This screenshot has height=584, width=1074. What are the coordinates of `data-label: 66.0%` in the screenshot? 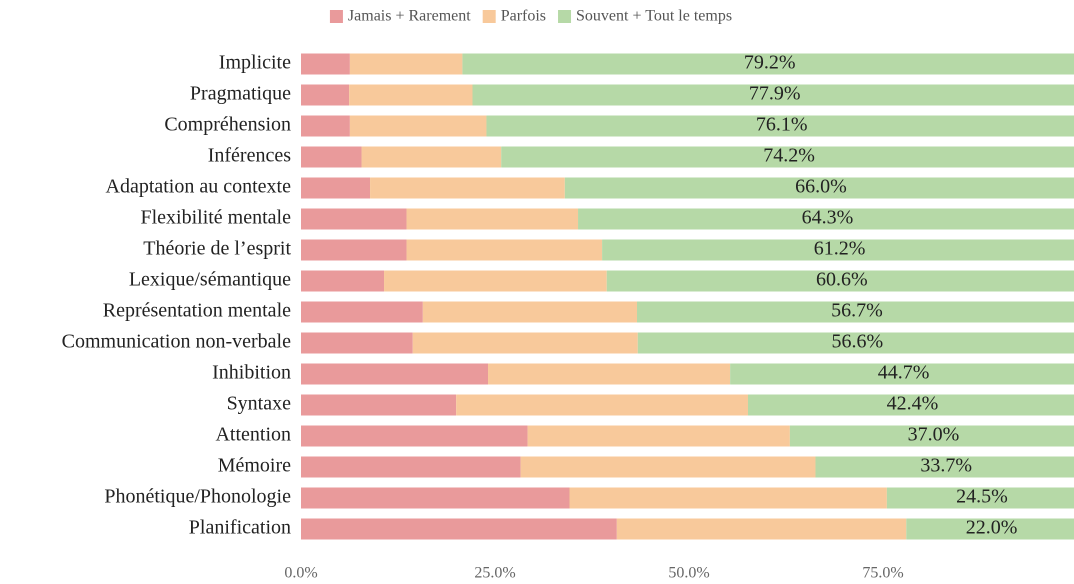 It's located at (821, 187).